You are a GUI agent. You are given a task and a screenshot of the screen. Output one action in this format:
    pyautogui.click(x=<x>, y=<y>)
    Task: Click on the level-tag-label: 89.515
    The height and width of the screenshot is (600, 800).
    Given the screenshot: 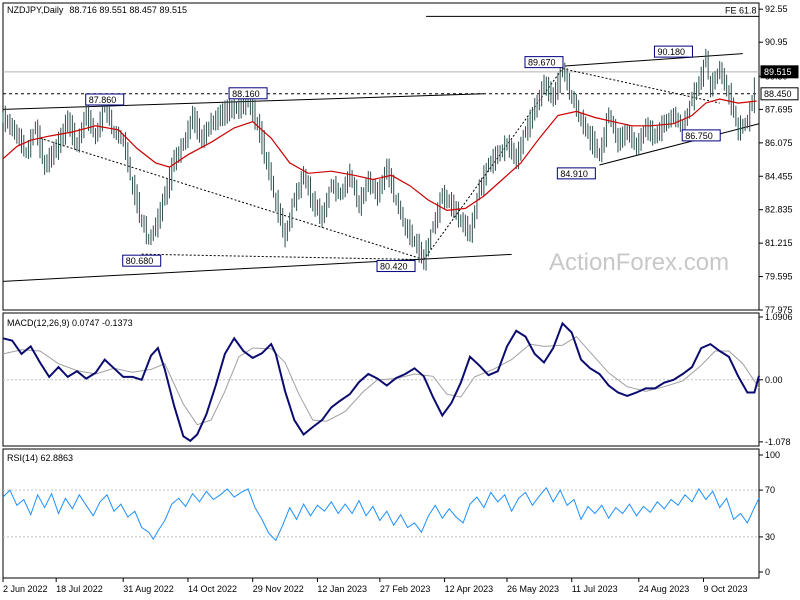 What is the action you would take?
    pyautogui.click(x=778, y=72)
    